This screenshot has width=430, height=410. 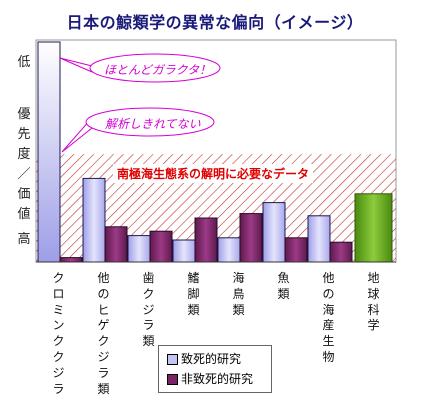 I want to click on x-tick-label: 魚類, so click(x=283, y=286).